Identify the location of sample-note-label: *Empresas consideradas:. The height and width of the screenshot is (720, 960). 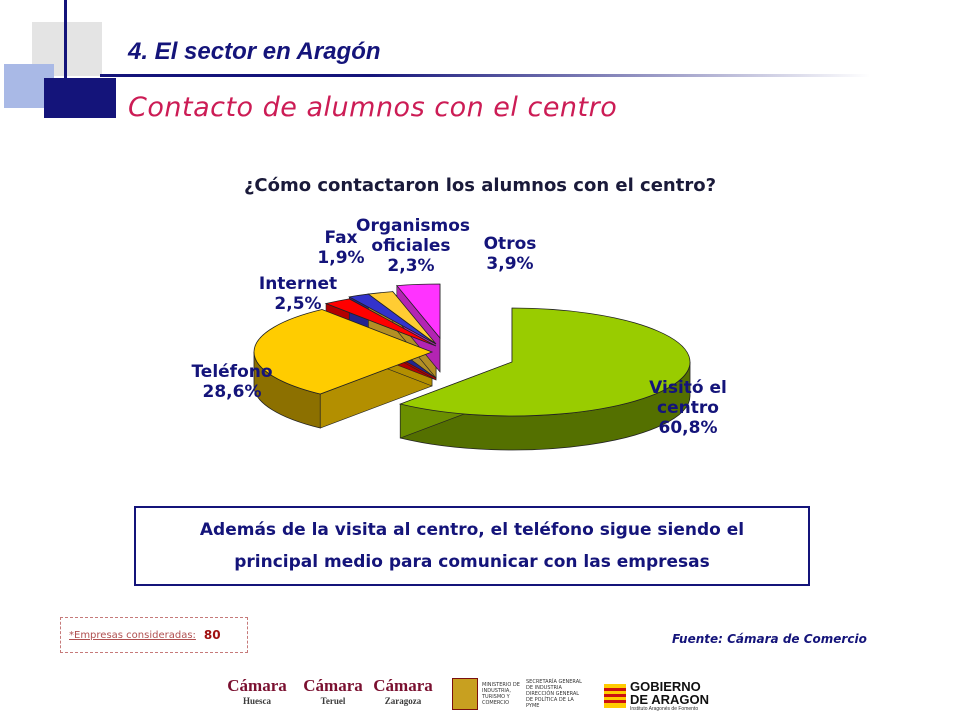
(132, 635).